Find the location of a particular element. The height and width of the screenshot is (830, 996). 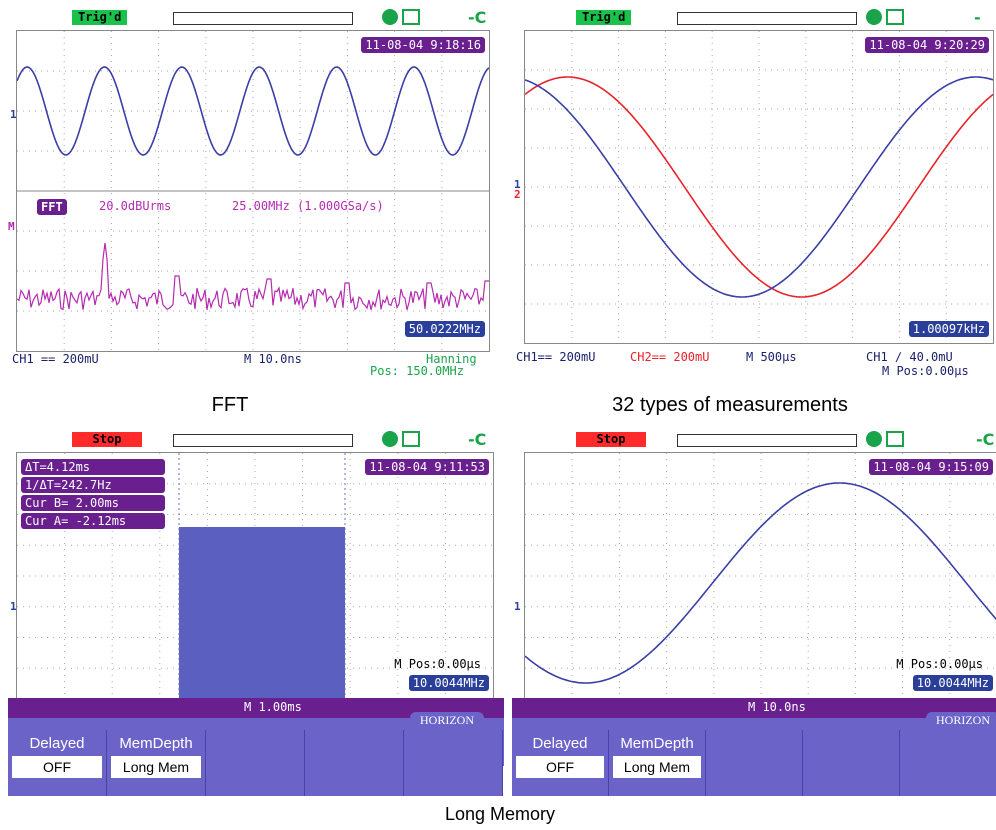

caption-fft: FFT is located at coordinates (230, 405).